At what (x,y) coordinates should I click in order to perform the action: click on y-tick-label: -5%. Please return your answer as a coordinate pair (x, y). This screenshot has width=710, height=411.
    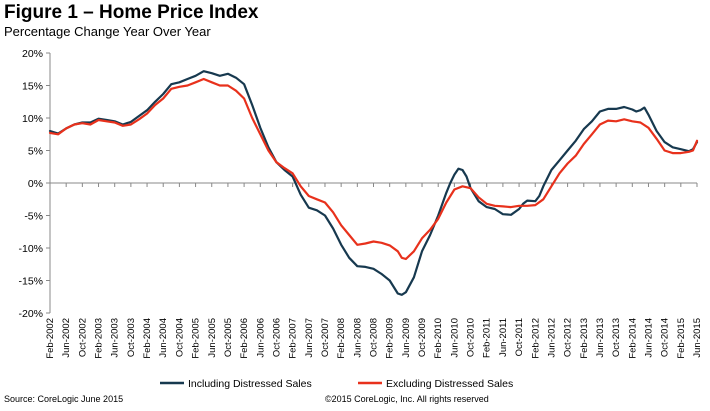
    Looking at the image, I should click on (33, 217).